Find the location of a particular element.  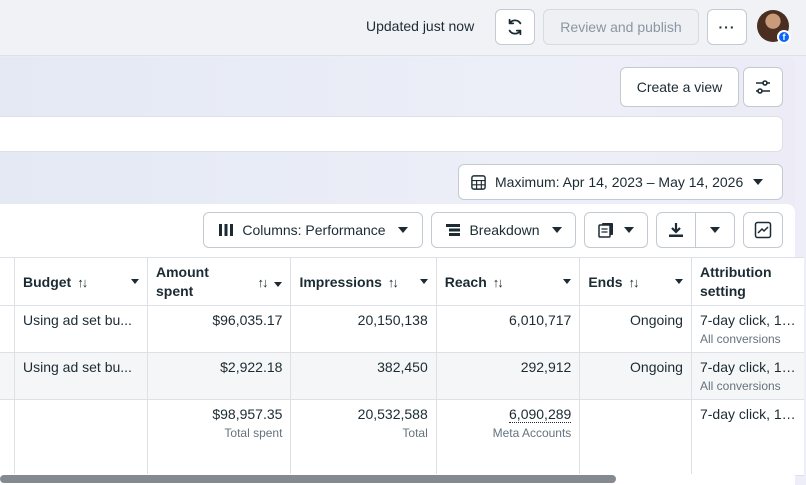

reports-dropdown is located at coordinates (616, 230).